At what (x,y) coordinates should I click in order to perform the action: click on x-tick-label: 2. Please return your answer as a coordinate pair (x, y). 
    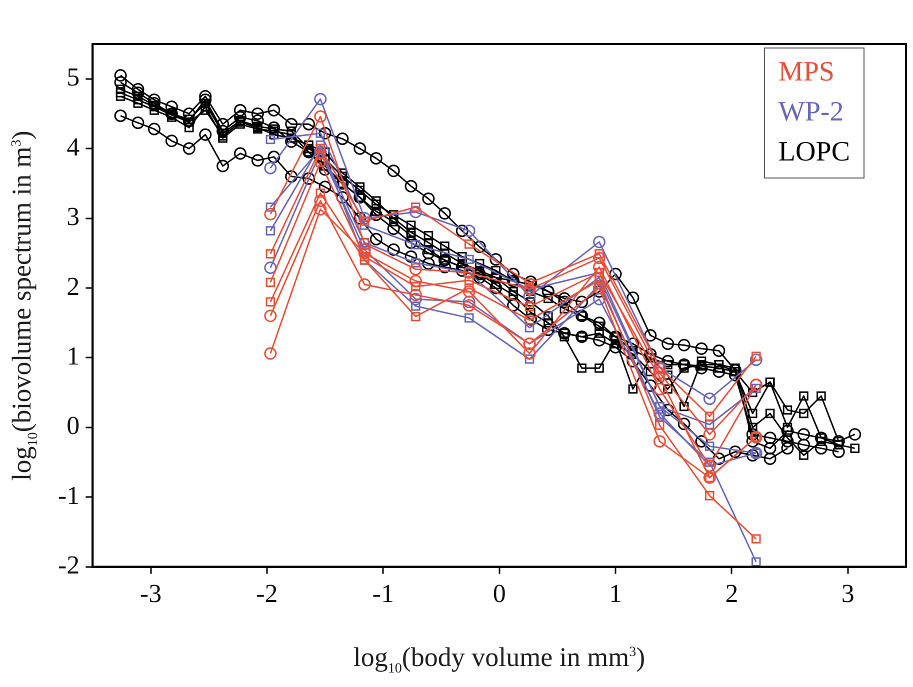
    Looking at the image, I should click on (731, 593).